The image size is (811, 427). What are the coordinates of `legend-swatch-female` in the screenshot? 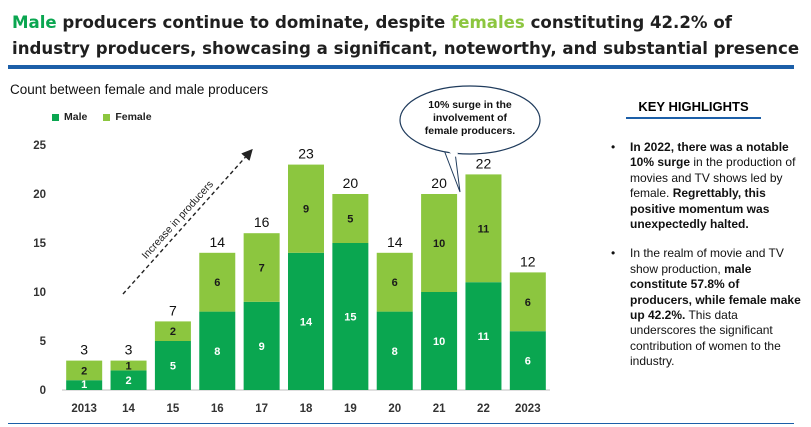 It's located at (107, 117).